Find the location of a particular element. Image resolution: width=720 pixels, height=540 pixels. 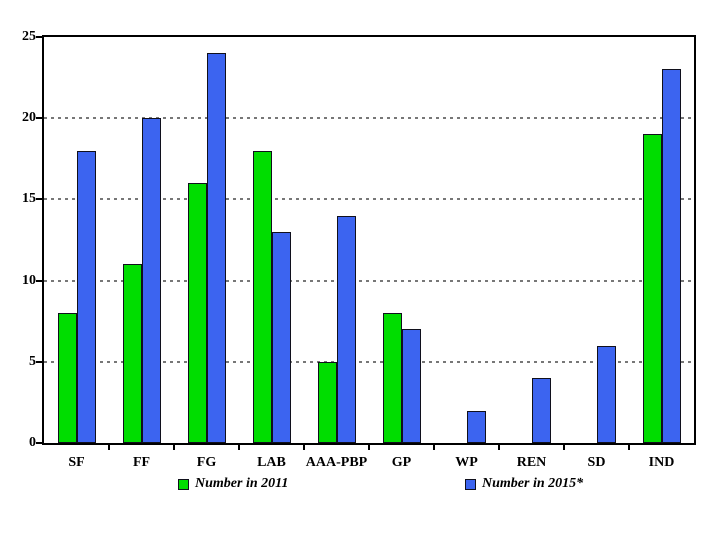

x-axis-label-AAA-PBP: AAA-PBP is located at coordinates (336, 462).